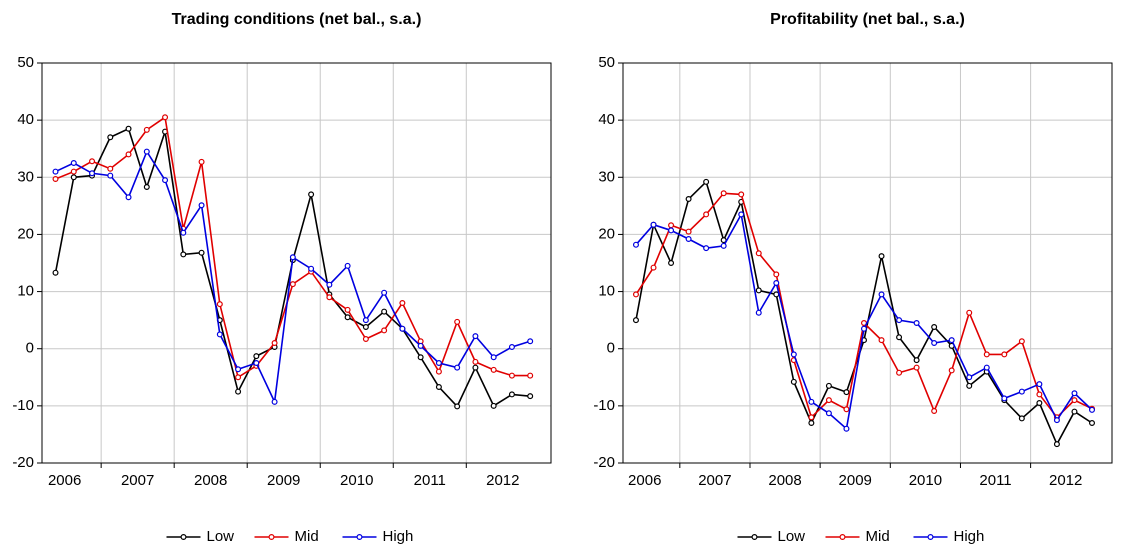 This screenshot has width=1123, height=551. What do you see at coordinates (25, 233) in the screenshot?
I see `y-tick-label: 20` at bounding box center [25, 233].